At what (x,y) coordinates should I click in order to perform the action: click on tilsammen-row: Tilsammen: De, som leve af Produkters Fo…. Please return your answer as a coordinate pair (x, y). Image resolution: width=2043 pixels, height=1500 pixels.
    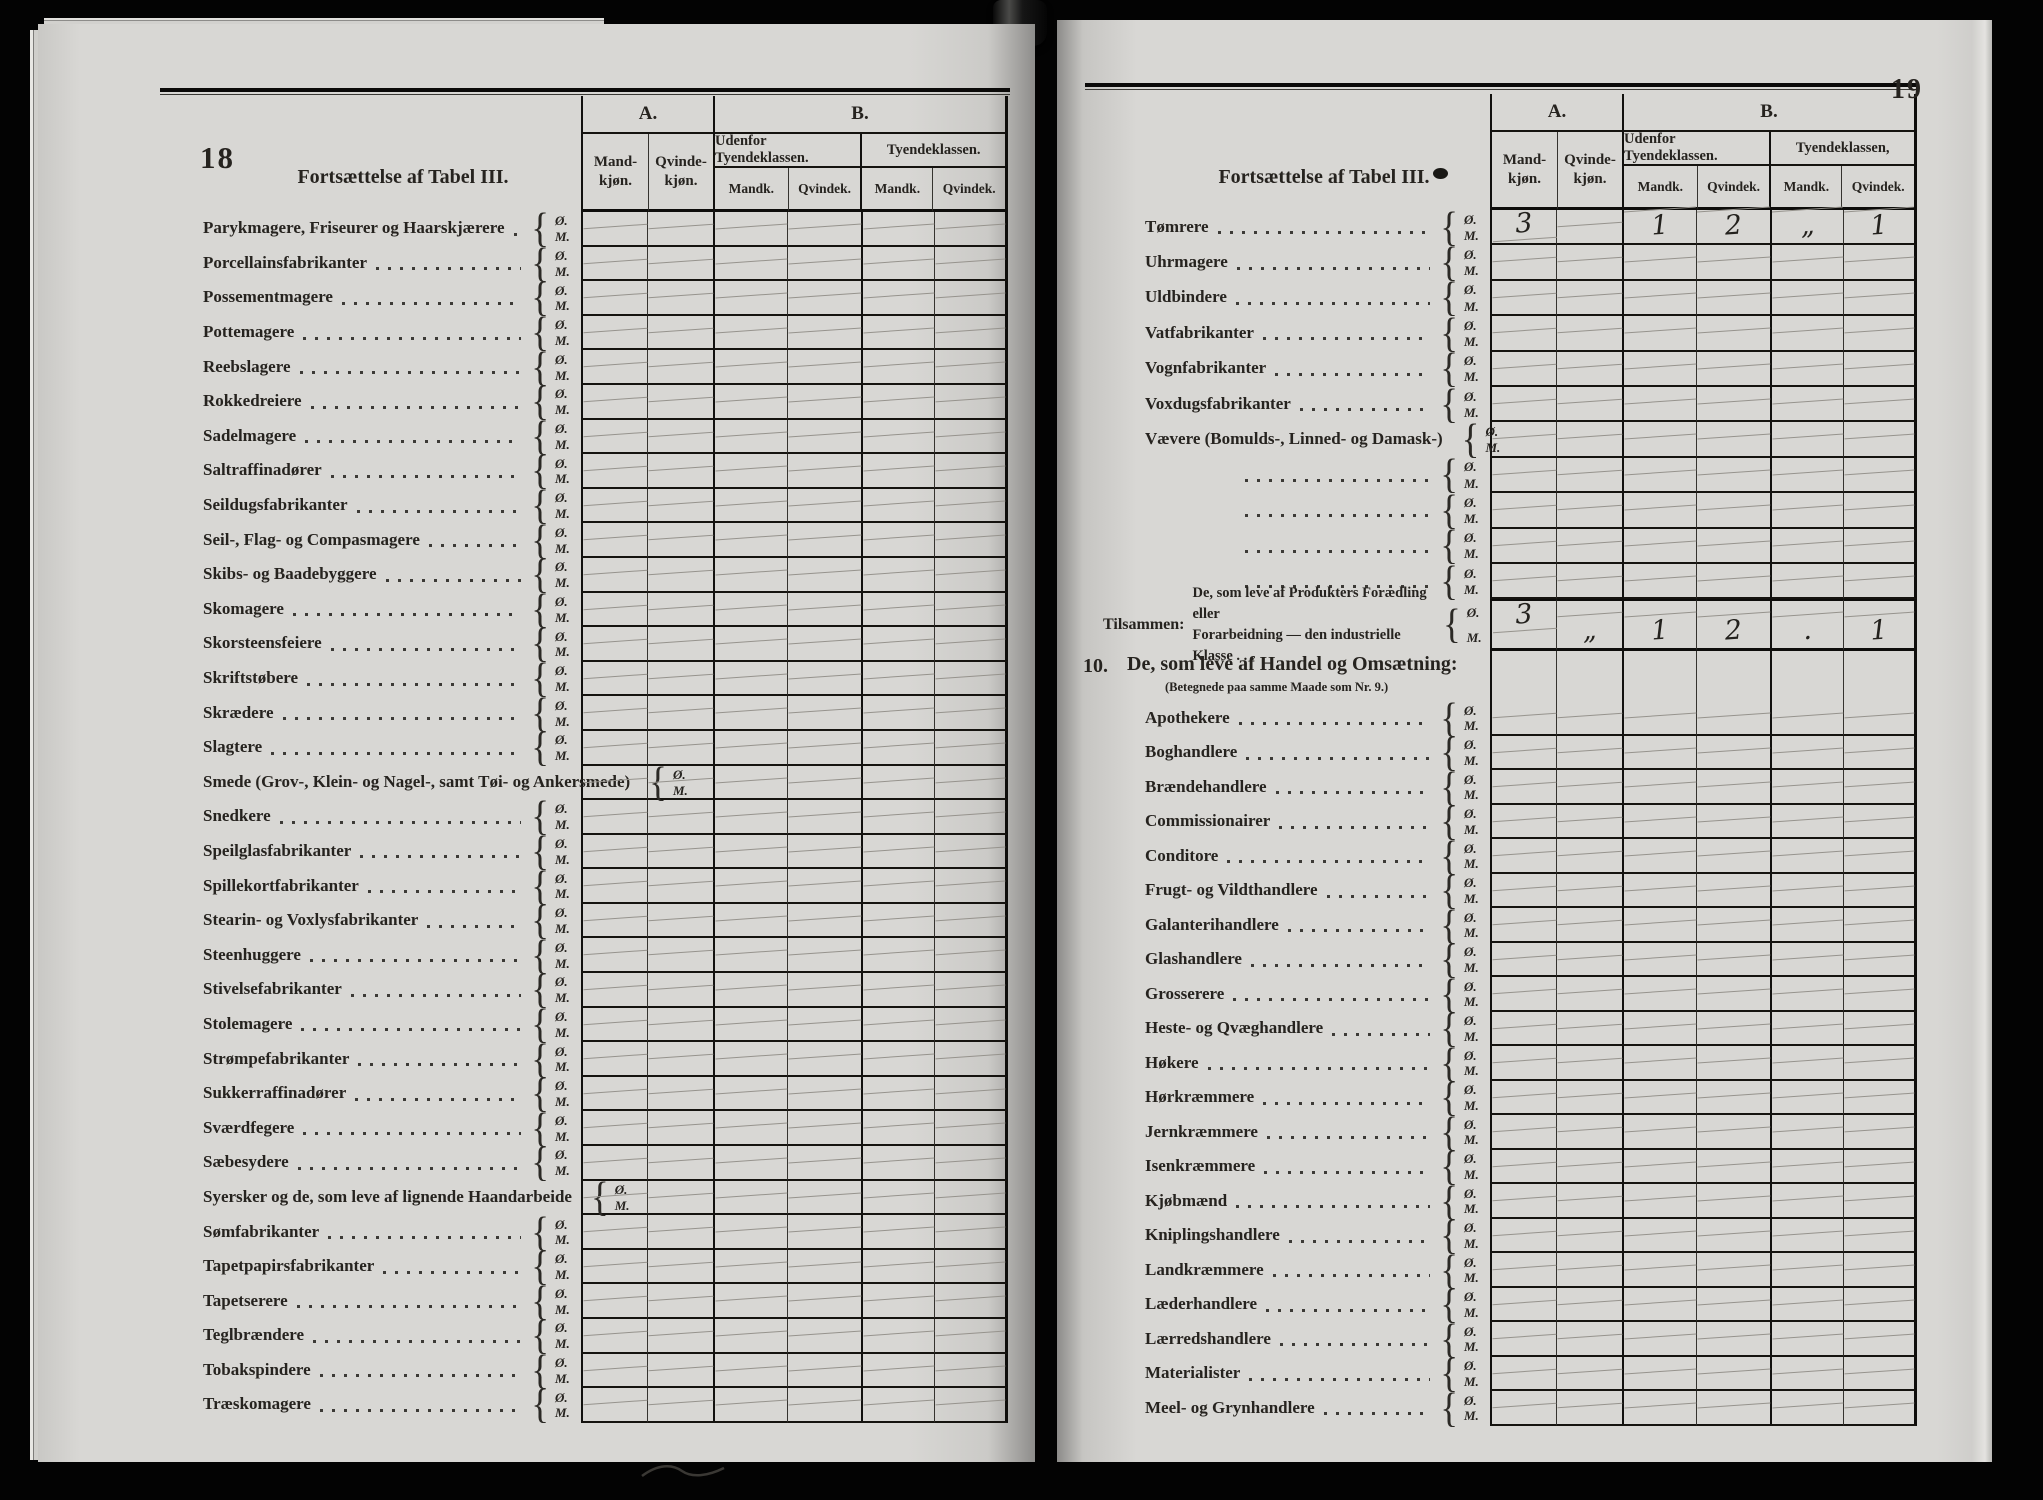
    Looking at the image, I should click on (1487, 624).